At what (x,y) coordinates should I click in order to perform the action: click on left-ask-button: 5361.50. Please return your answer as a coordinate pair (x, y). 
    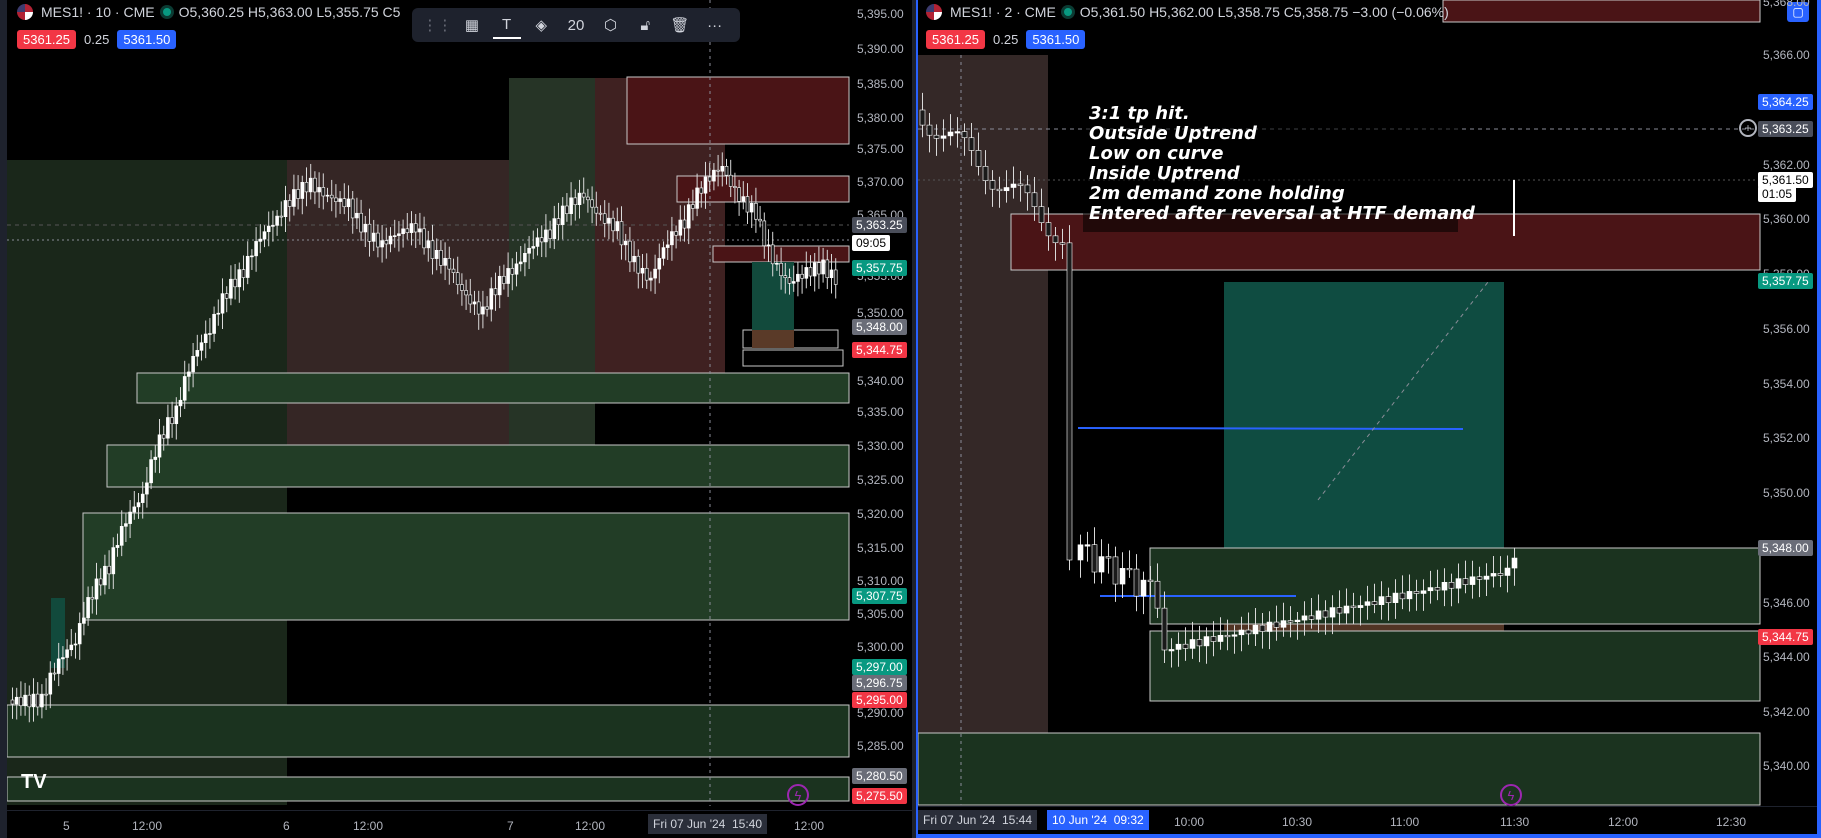
    Looking at the image, I should click on (147, 39).